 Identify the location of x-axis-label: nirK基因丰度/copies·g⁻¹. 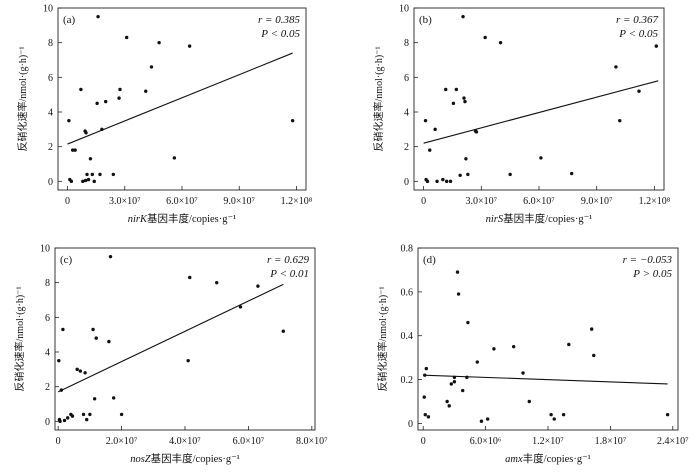
(182, 218).